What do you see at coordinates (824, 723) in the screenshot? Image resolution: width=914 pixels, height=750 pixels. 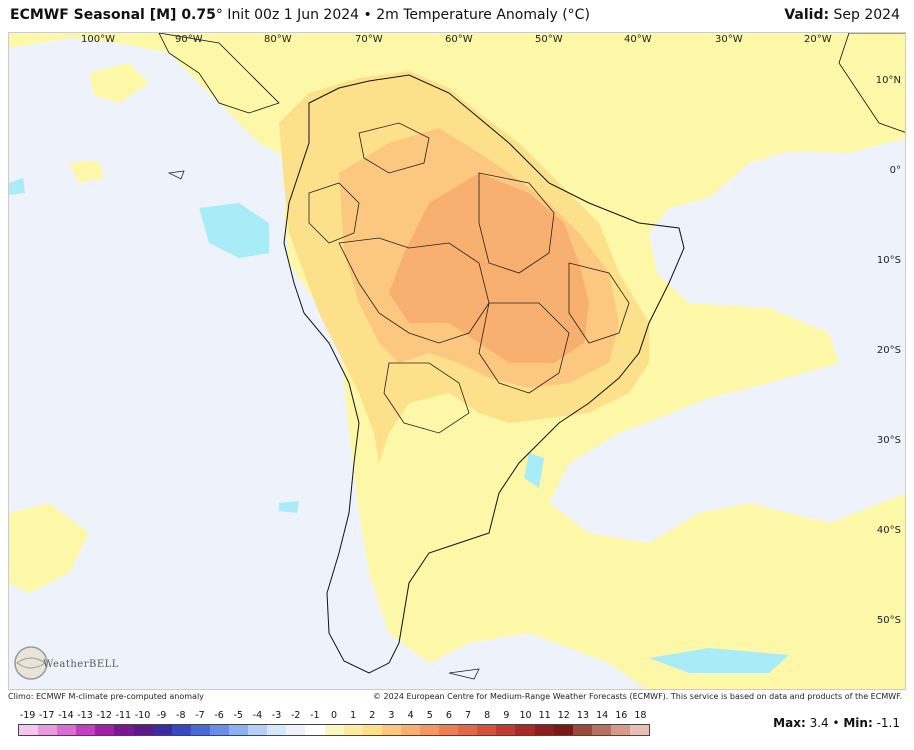 I see `max-value: 3.4 •` at bounding box center [824, 723].